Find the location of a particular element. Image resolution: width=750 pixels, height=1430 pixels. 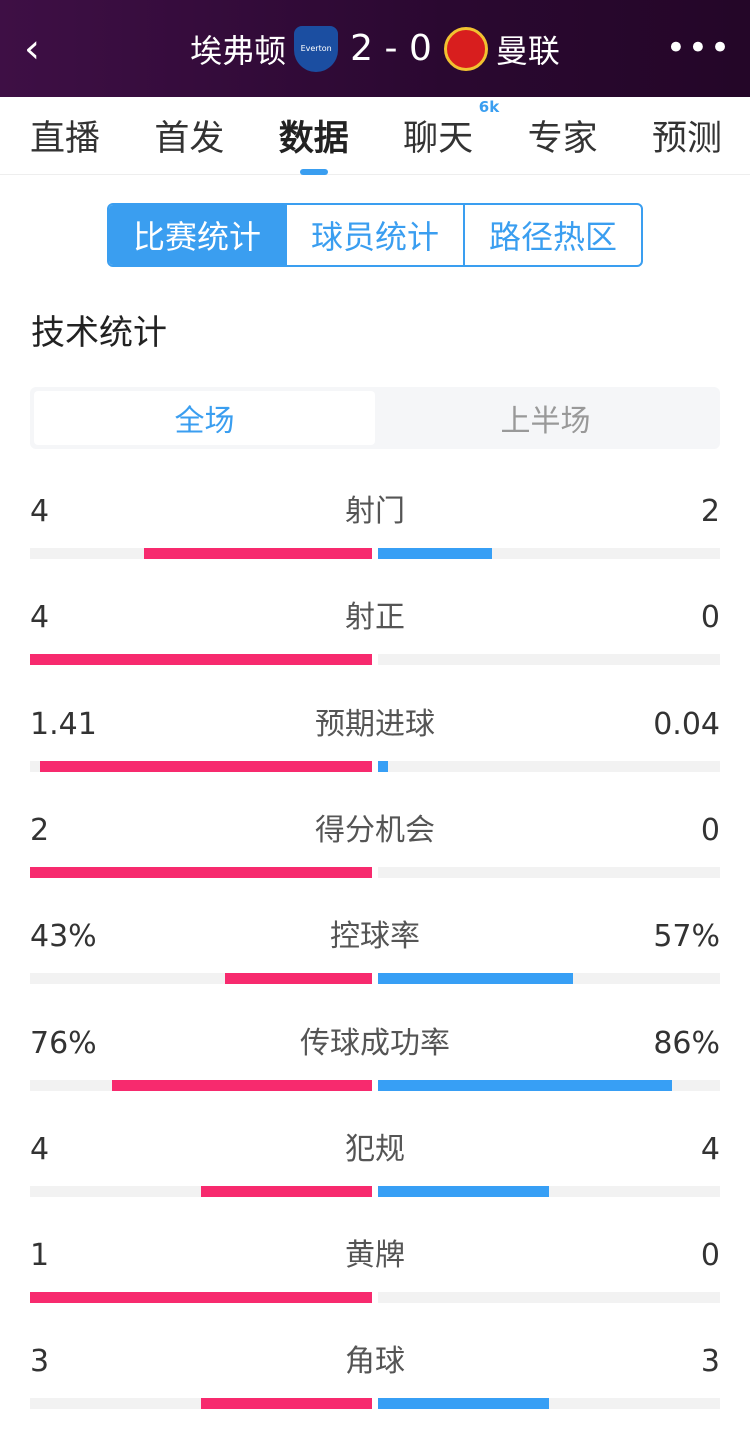

segment-heatmap: 路径热区 is located at coordinates (552, 235).